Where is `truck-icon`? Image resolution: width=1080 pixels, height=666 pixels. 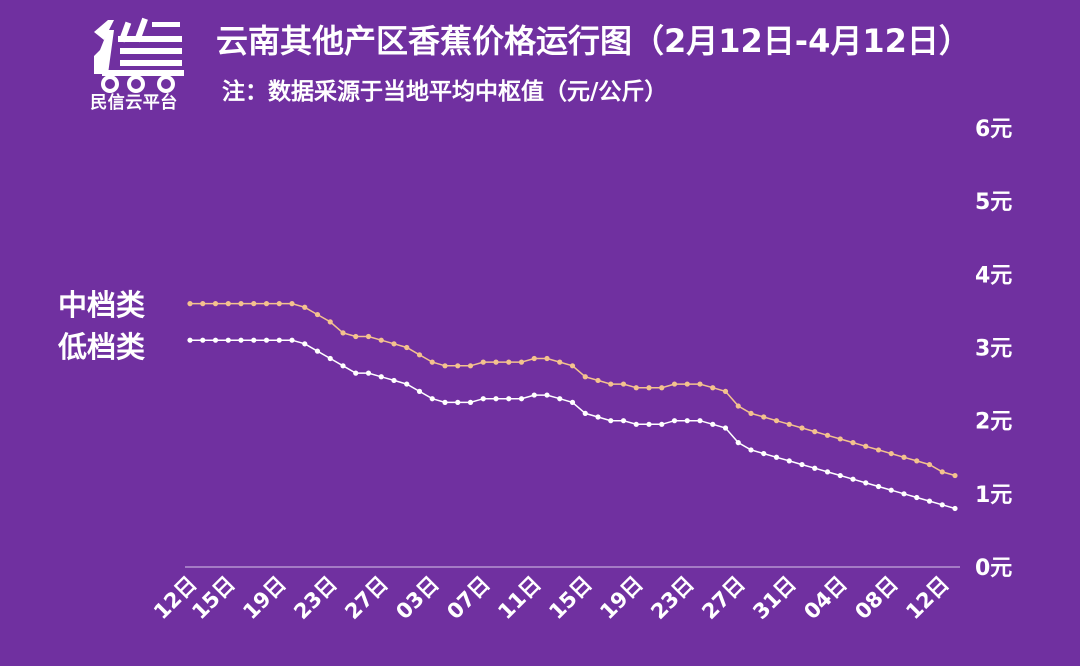 truck-icon is located at coordinates (139, 55).